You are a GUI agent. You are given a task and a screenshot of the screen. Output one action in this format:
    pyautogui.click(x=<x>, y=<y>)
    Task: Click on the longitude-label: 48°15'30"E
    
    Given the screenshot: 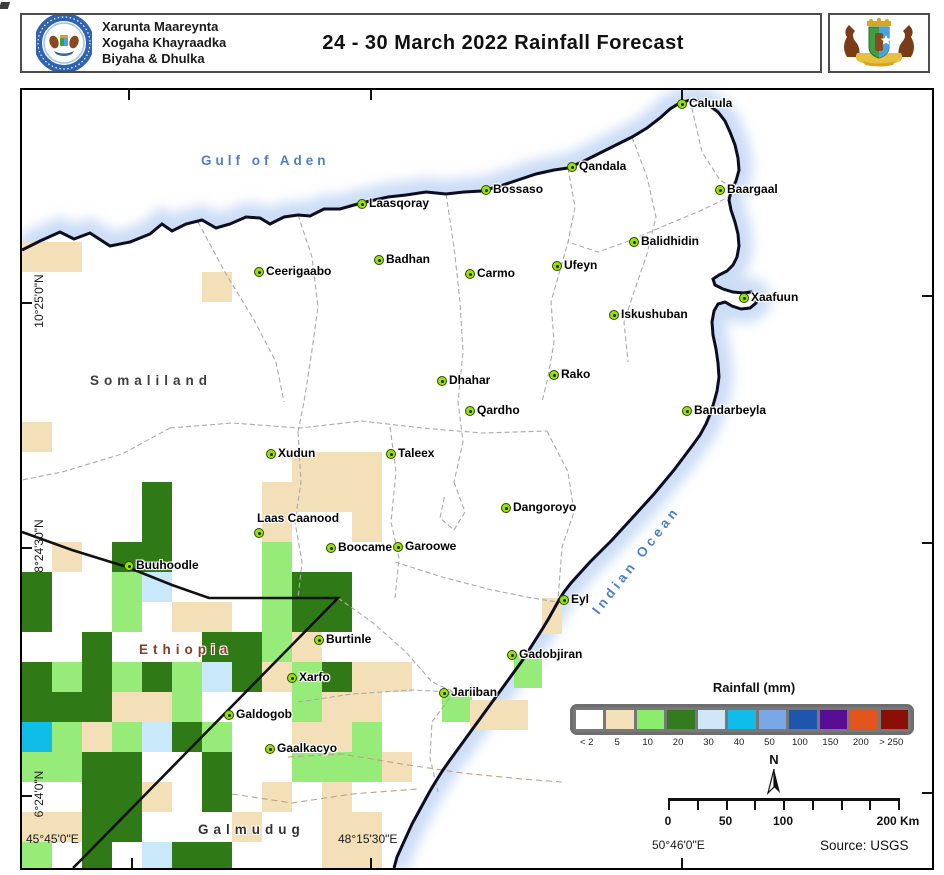 What is the action you would take?
    pyautogui.click(x=368, y=839)
    